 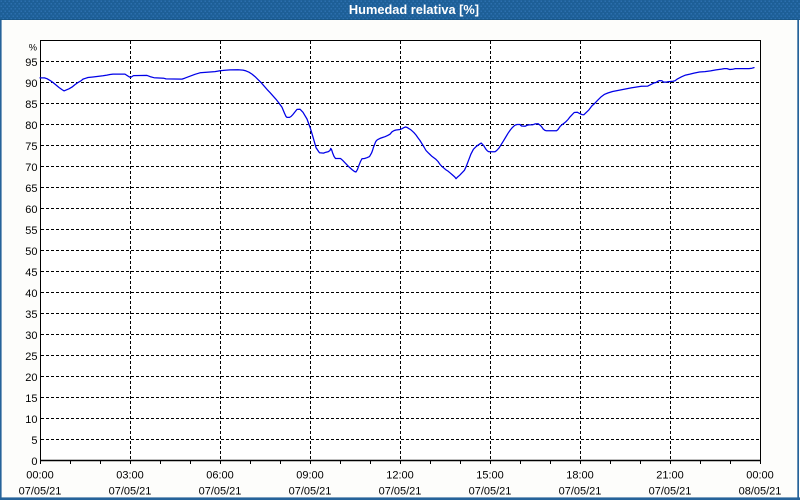 I want to click on svg-text: 20, so click(x=31, y=378).